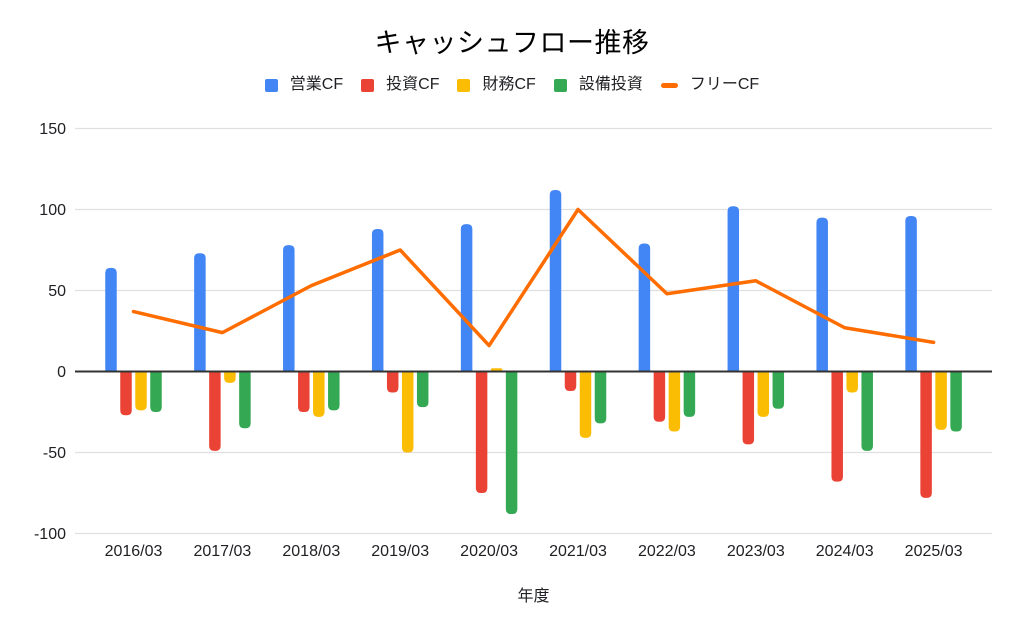 The width and height of the screenshot is (1024, 634). Describe the element at coordinates (911, 293) in the screenshot. I see `operating-cf-bar-2025/03` at that location.